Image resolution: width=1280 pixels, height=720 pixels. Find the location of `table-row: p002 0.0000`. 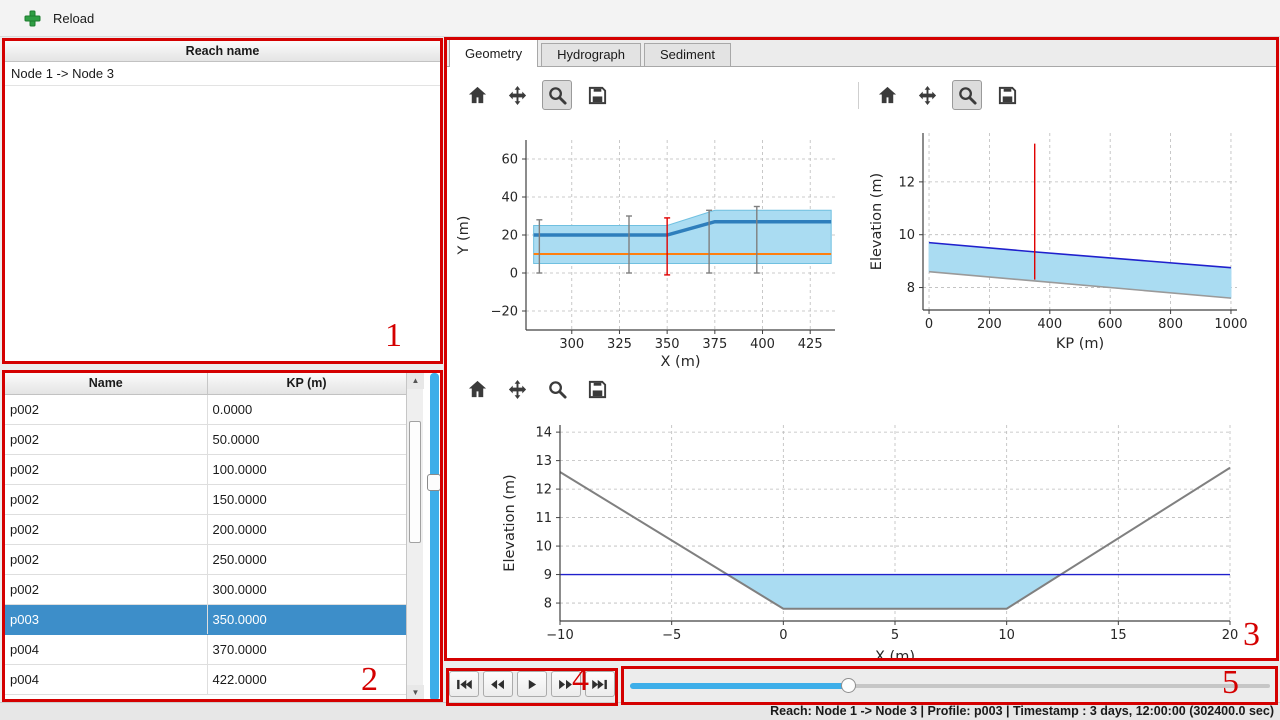

table-row: p002 0.0000 is located at coordinates (206, 409).